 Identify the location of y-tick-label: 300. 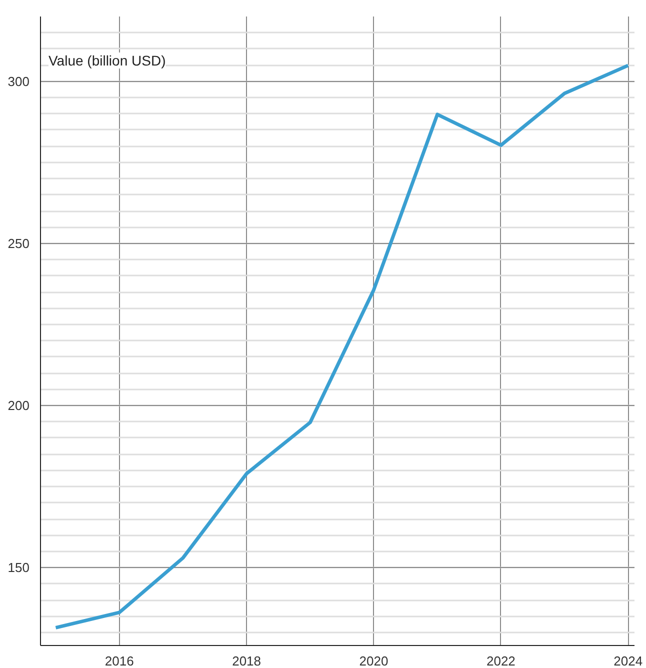
(19, 81).